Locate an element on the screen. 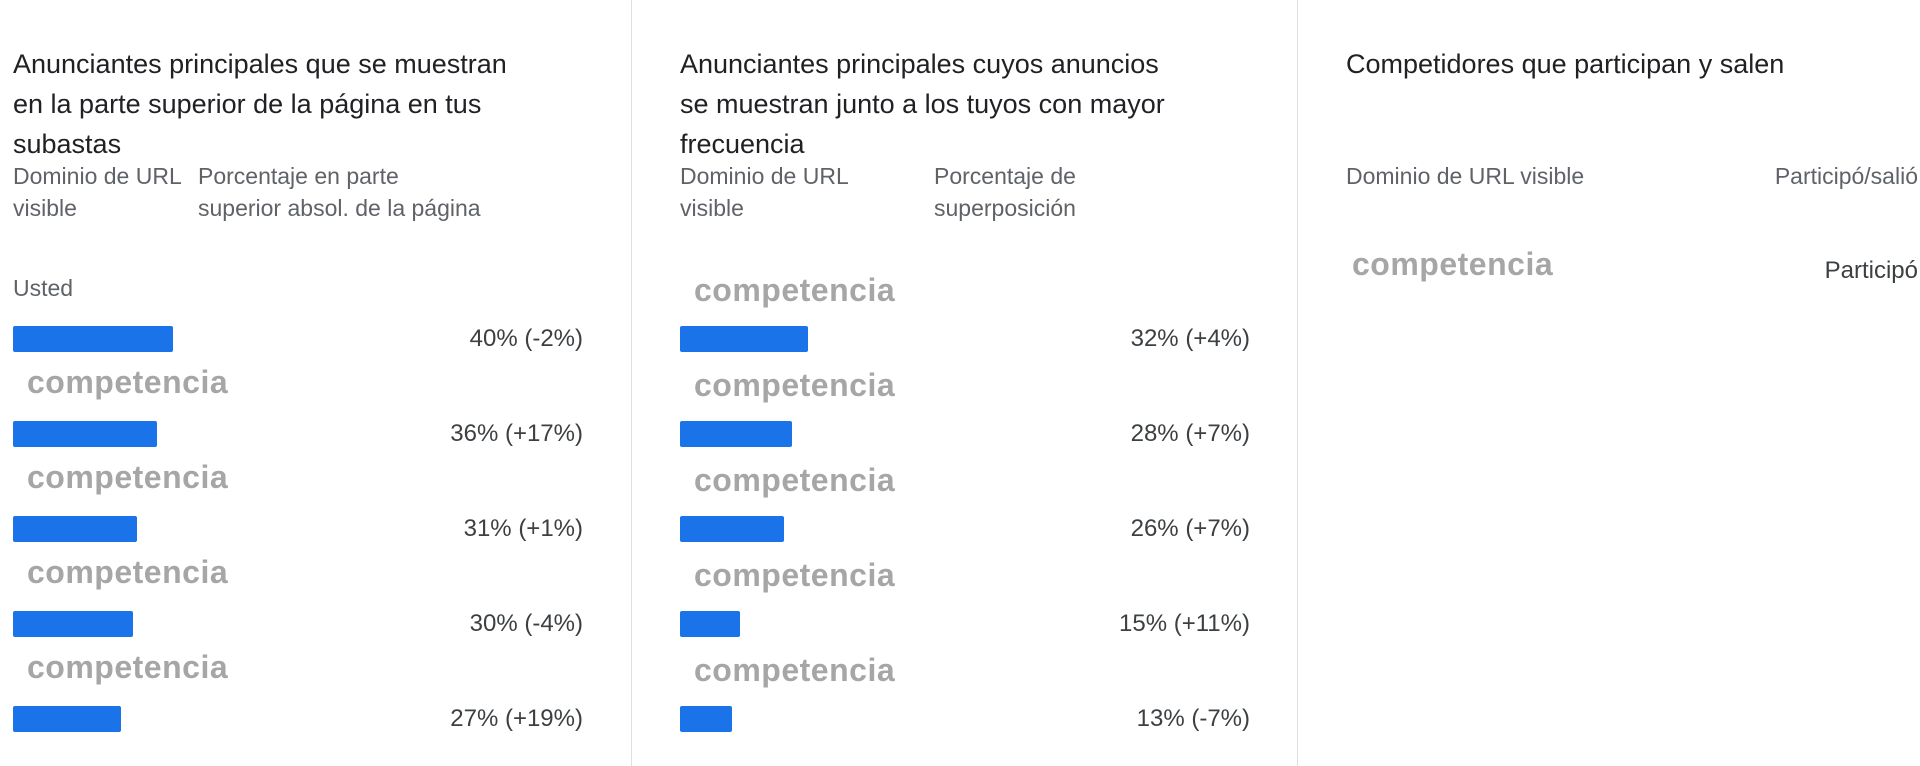  column-header-status: Participó/salió is located at coordinates (1846, 176).